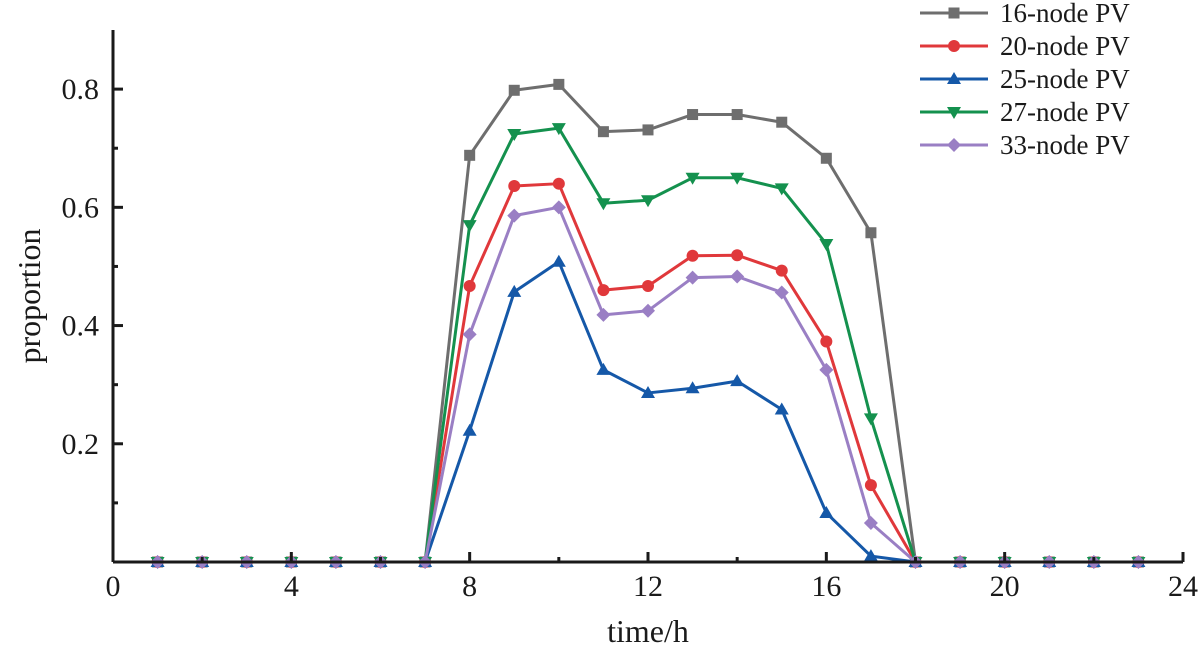 This screenshot has height=646, width=1200. Describe the element at coordinates (1065, 112) in the screenshot. I see `legend-label: 27-node PV` at that location.